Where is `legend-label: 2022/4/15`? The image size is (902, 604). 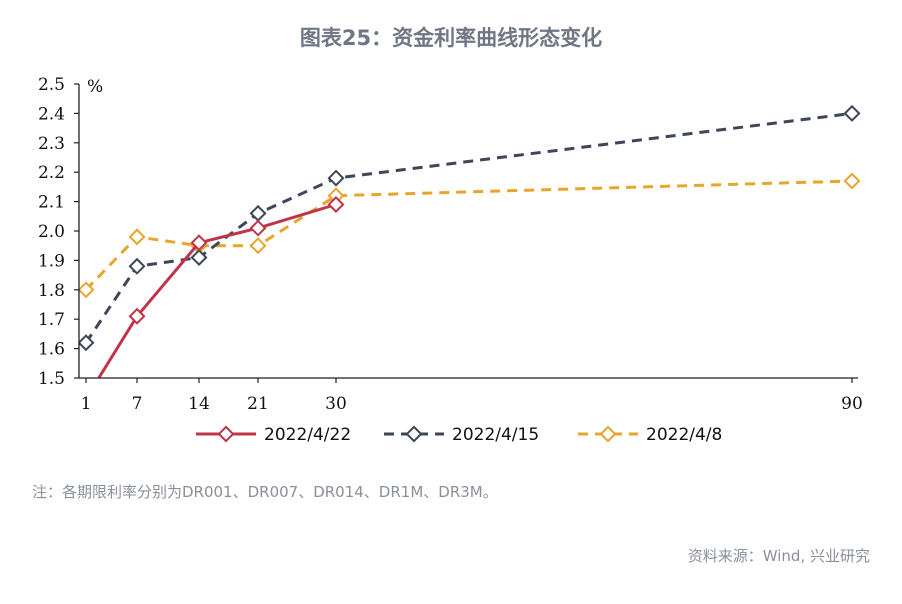
legend-label: 2022/4/15 is located at coordinates (495, 435).